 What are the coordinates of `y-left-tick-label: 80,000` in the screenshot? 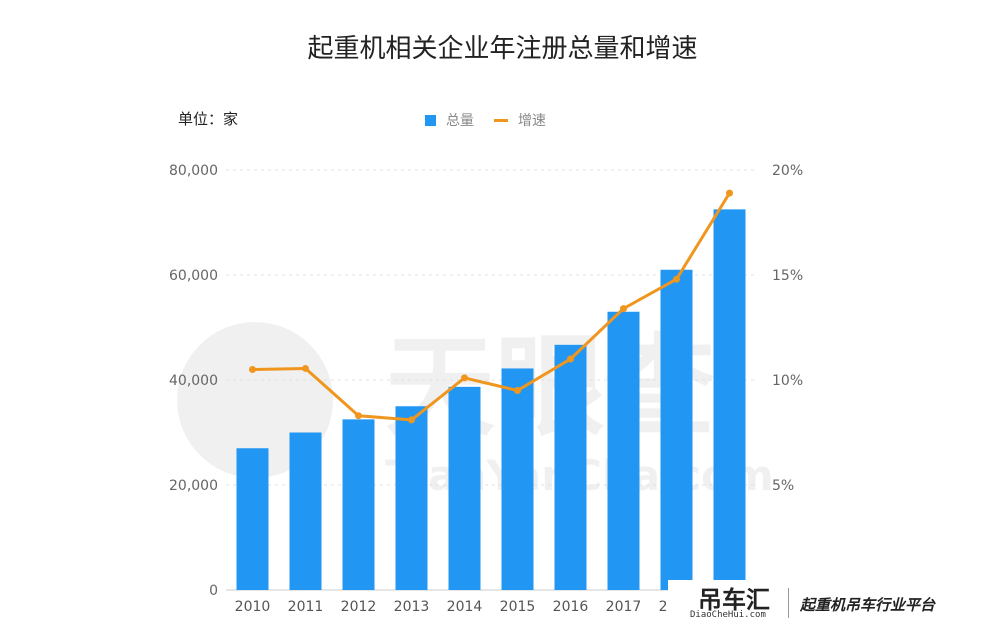 It's located at (193, 171).